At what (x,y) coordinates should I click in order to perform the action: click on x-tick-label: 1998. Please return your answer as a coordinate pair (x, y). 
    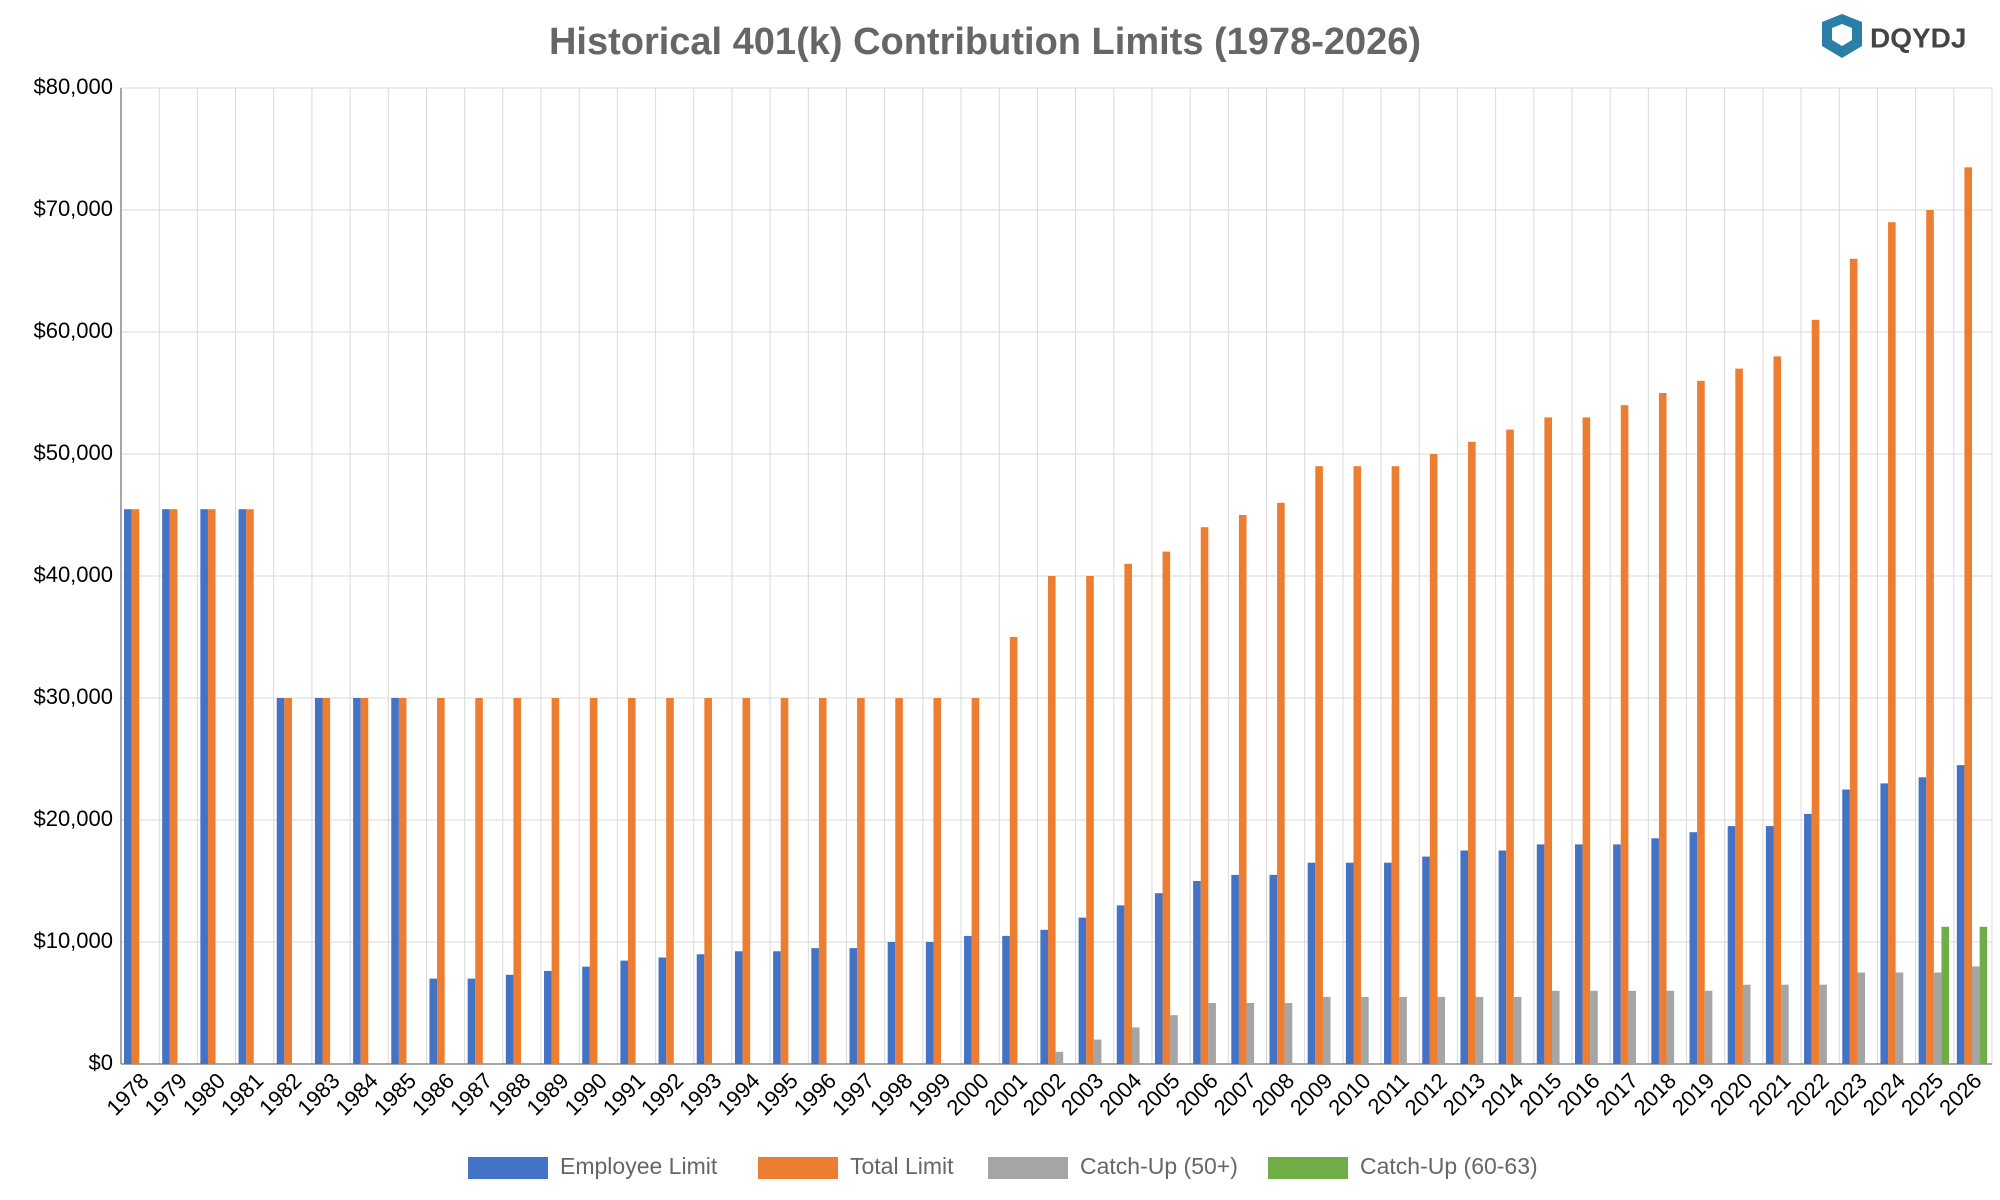
    Looking at the image, I should click on (891, 1094).